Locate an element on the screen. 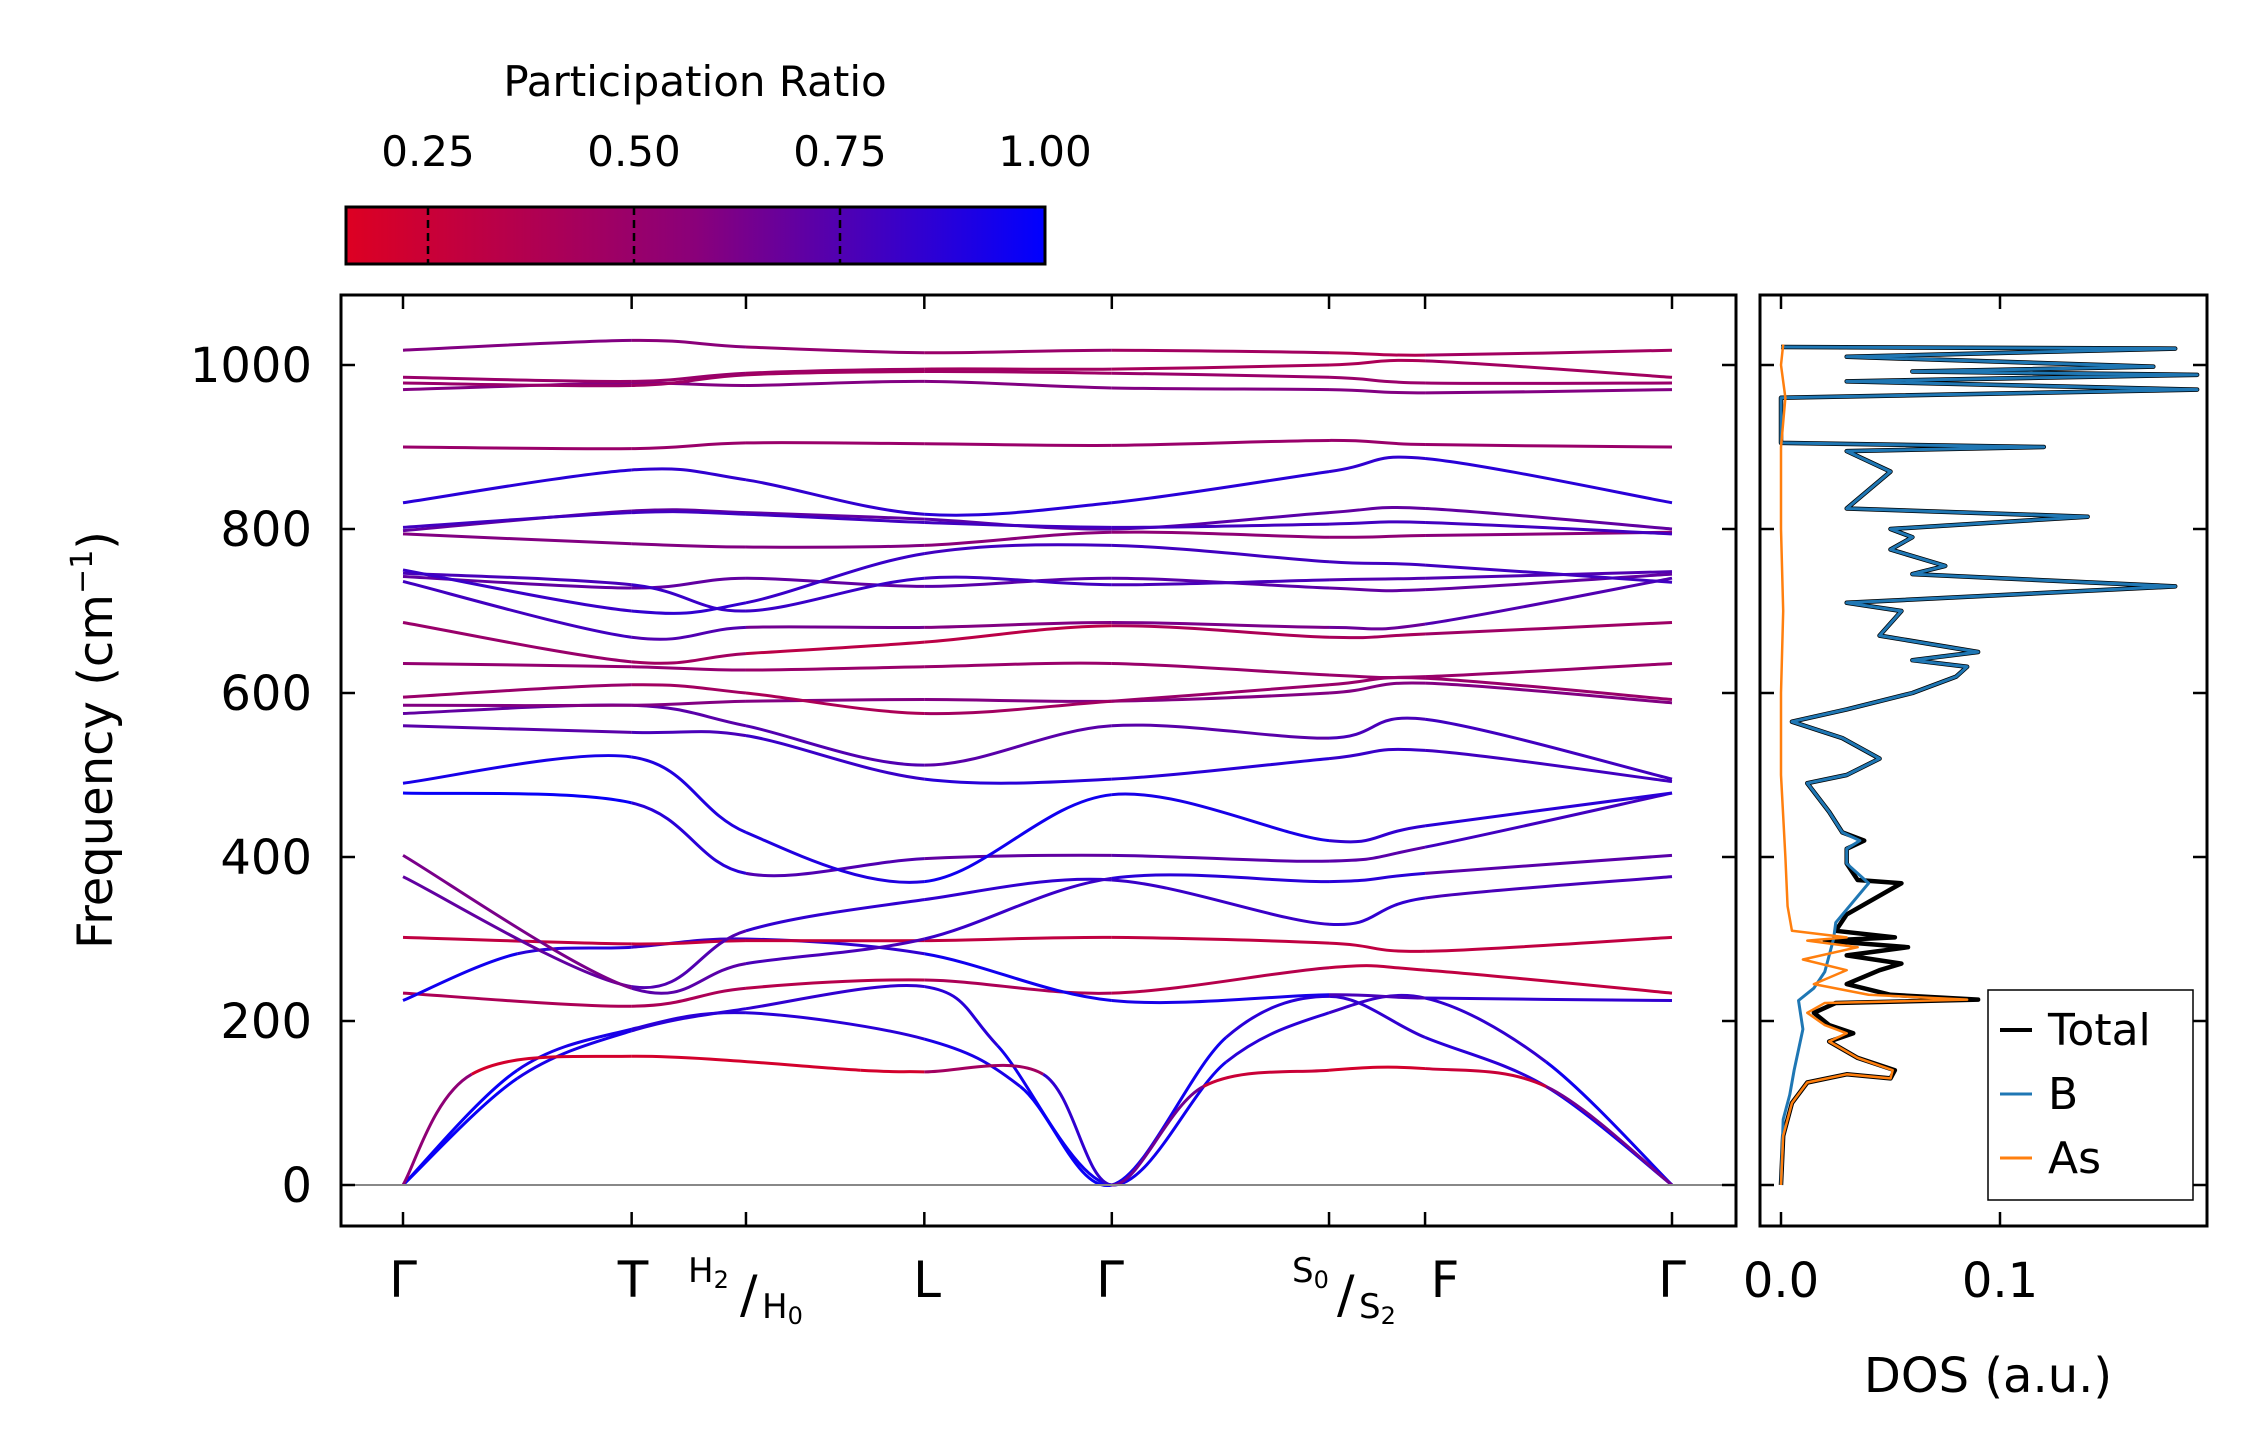  y-tick-label: 200 is located at coordinates (266, 1022).